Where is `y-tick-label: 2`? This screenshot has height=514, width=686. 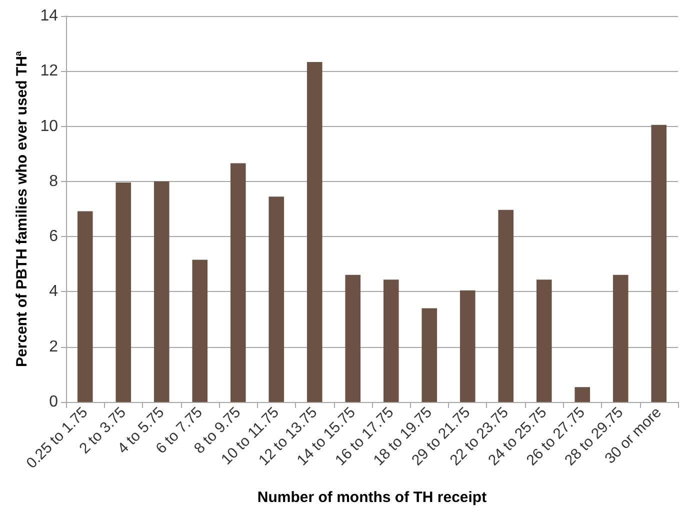 y-tick-label: 2 is located at coordinates (53, 347).